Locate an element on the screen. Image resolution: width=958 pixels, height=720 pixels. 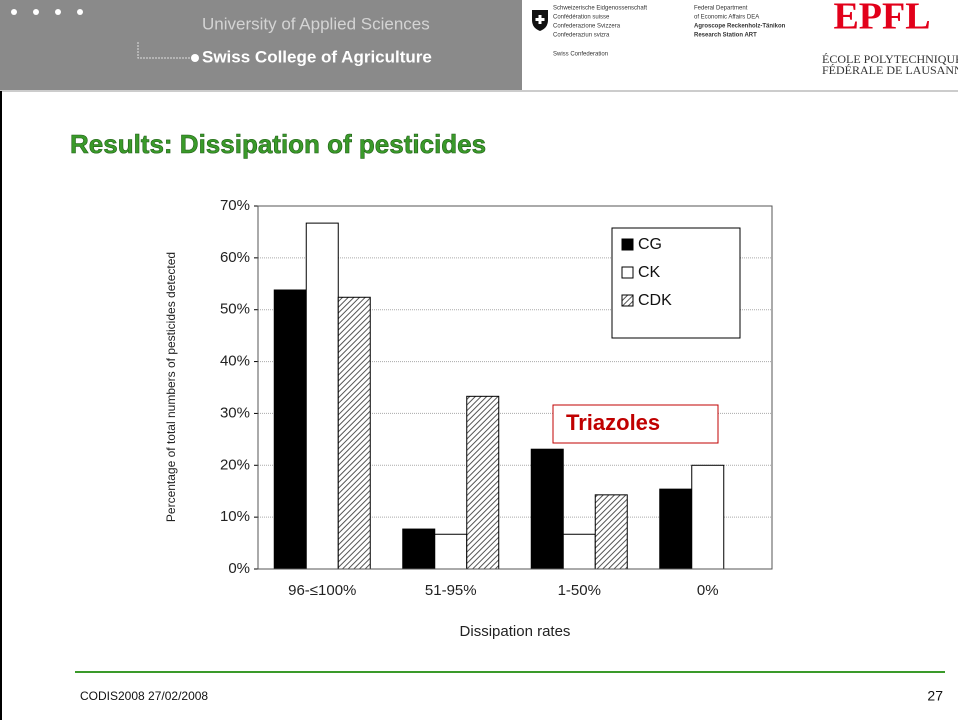
header-connector is located at coordinates (163, 50).